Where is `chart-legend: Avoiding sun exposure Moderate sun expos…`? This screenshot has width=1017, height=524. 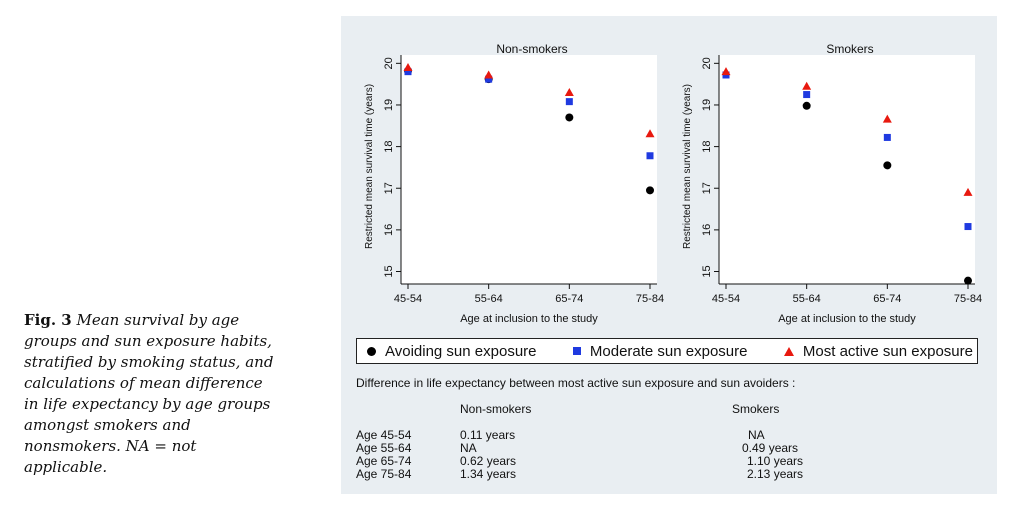
chart-legend: Avoiding sun exposure Moderate sun expos… is located at coordinates (667, 351).